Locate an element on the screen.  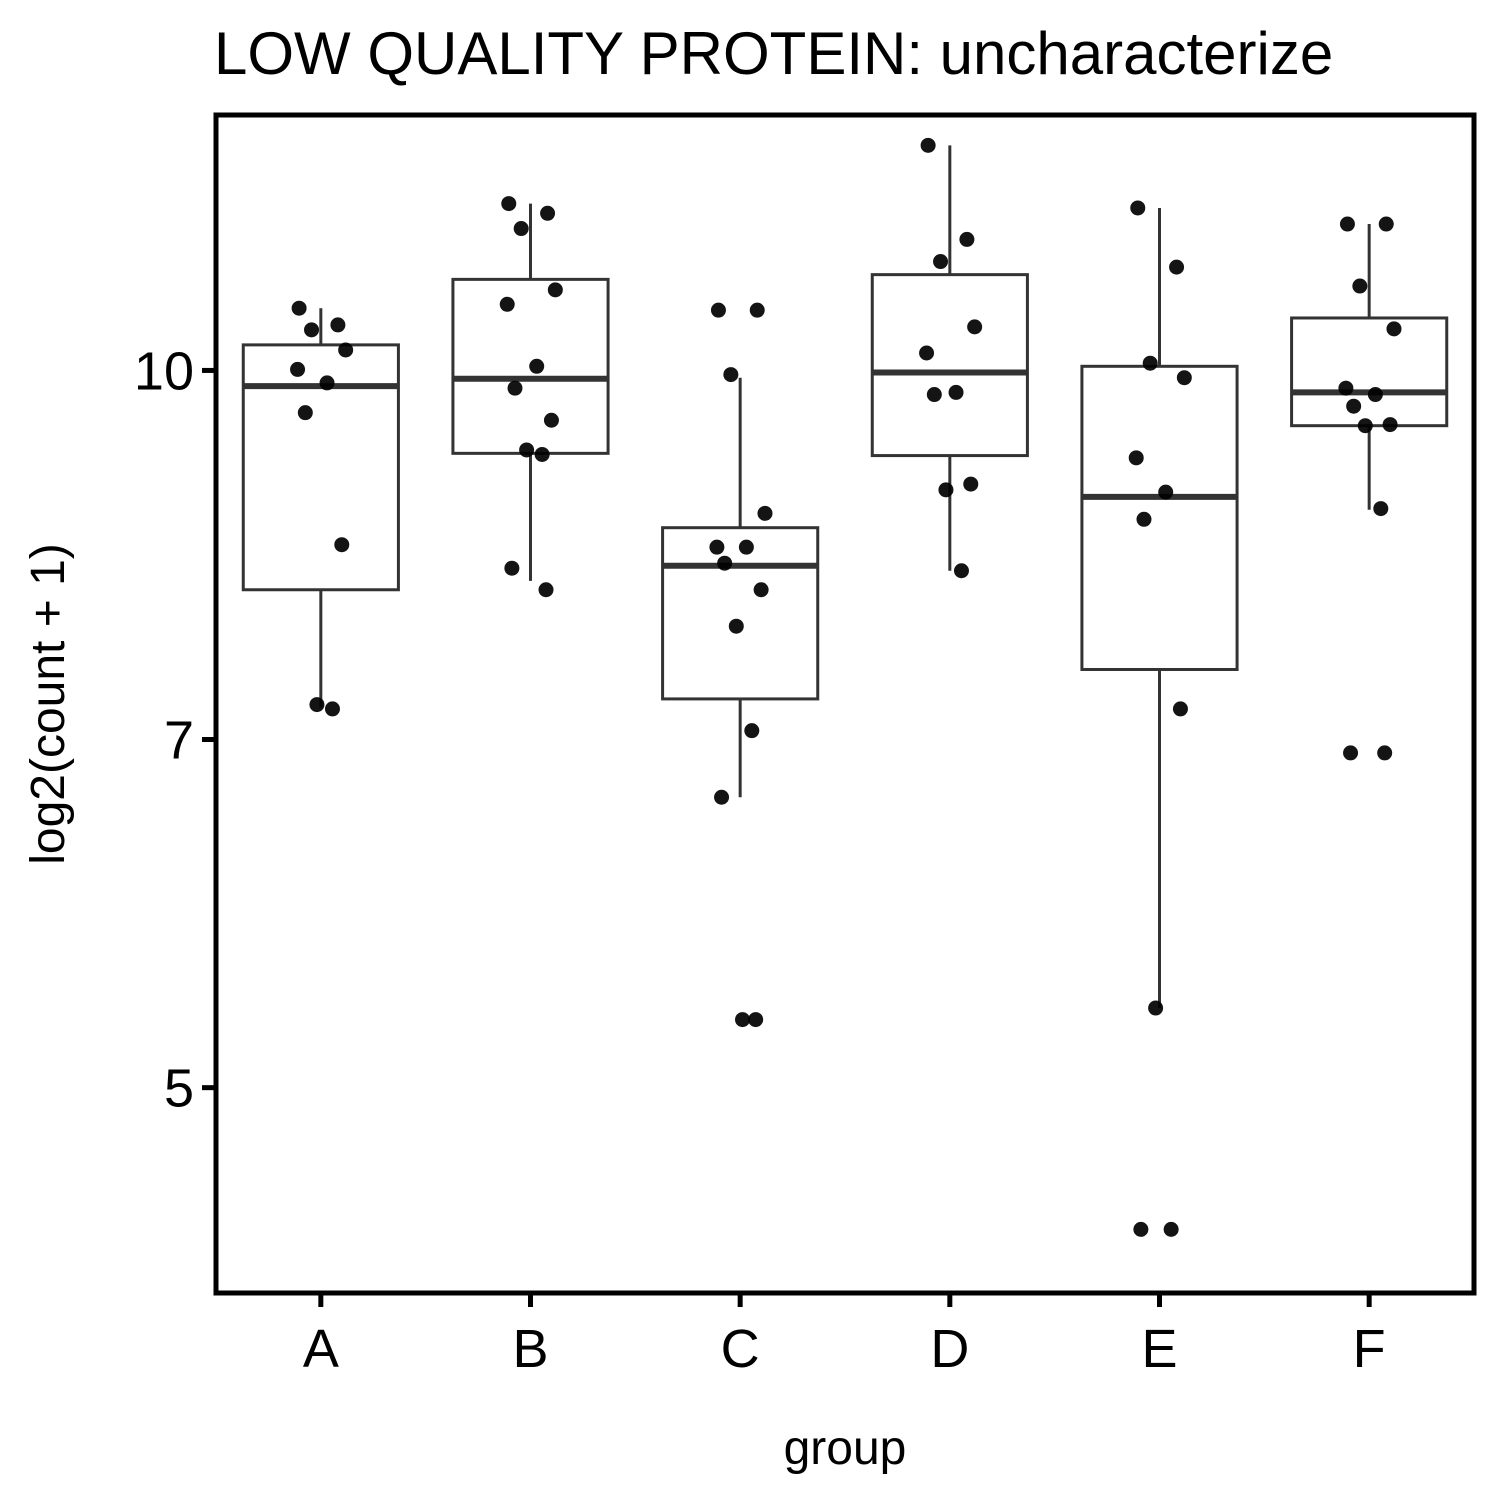
x-tick-label: B is located at coordinates (530, 1349).